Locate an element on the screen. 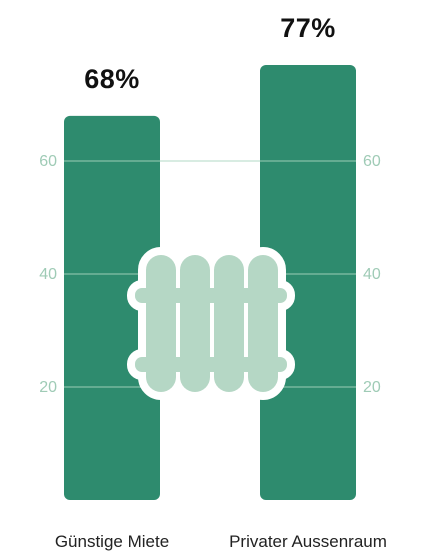 Image resolution: width=425 pixels, height=554 pixels. y-tick-left-40: 40 is located at coordinates (48, 274).